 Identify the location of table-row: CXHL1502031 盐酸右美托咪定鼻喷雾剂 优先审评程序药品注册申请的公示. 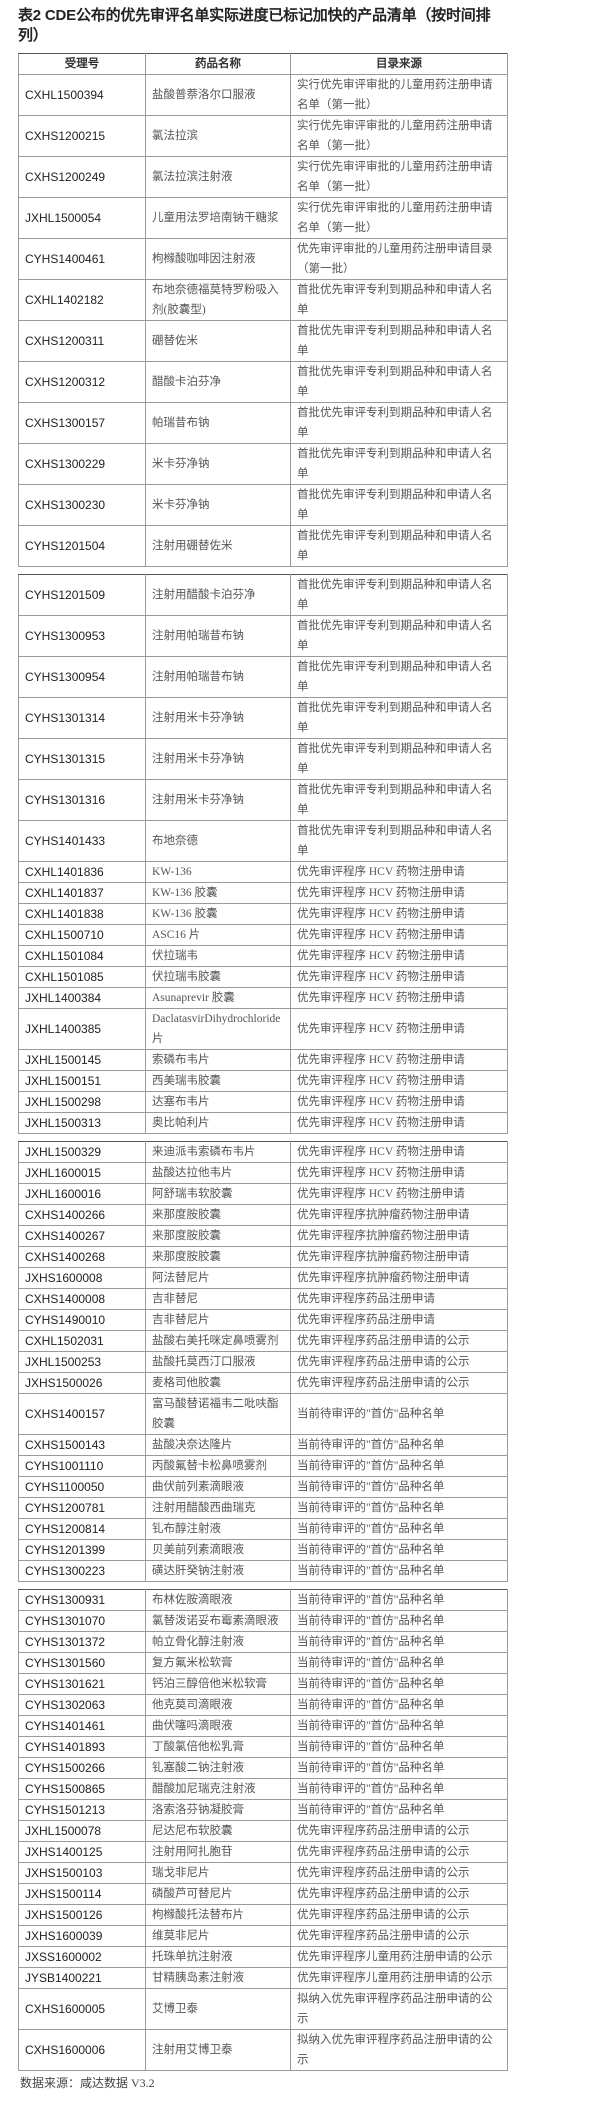
(263, 1341).